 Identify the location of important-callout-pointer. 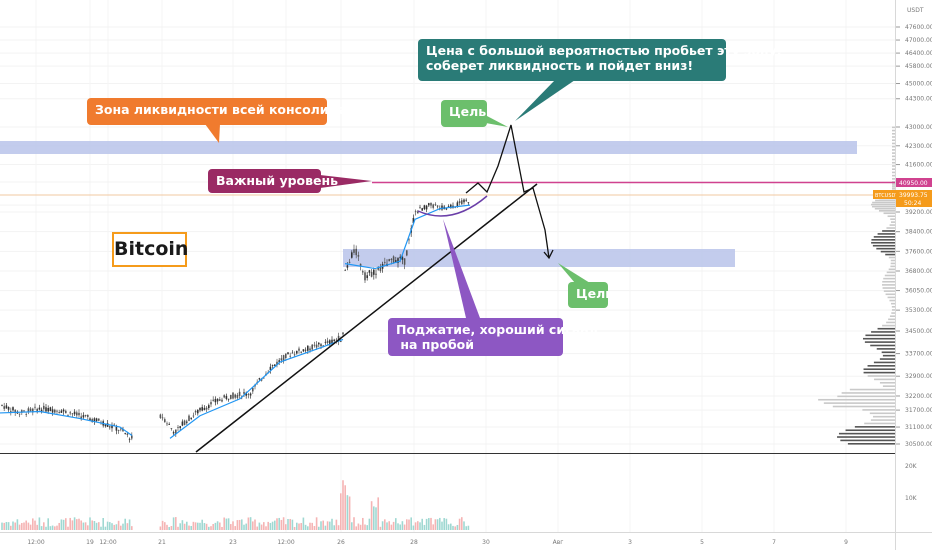
(346, 181).